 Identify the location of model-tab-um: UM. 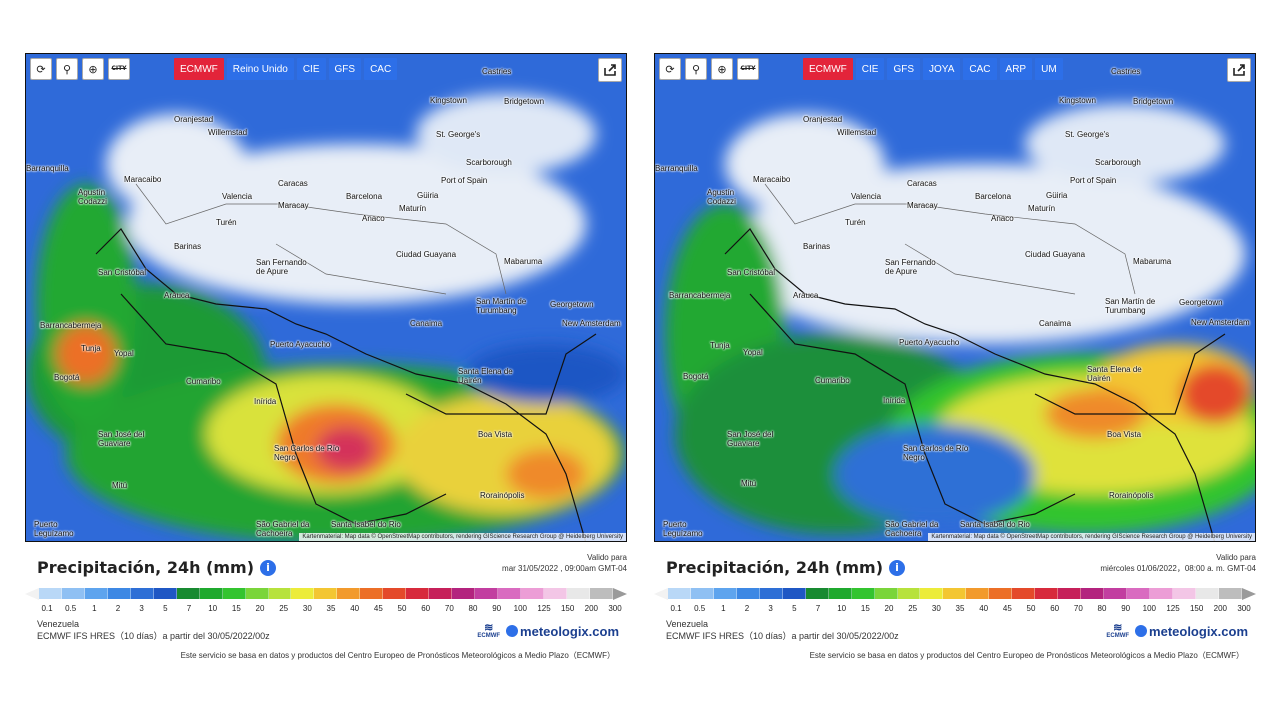
(1049, 69).